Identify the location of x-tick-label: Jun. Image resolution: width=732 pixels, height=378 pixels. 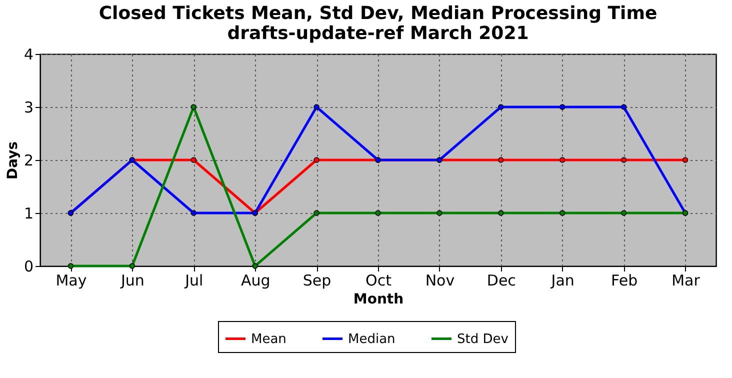
(132, 281).